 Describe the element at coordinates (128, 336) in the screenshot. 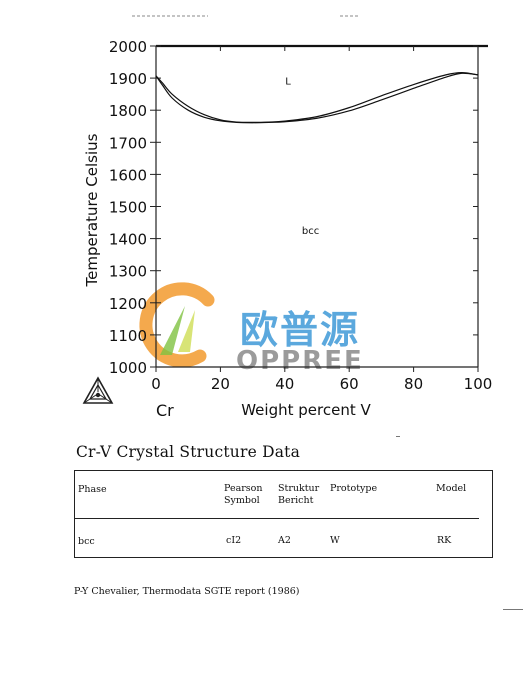

I see `y-tick-label: 1100` at that location.